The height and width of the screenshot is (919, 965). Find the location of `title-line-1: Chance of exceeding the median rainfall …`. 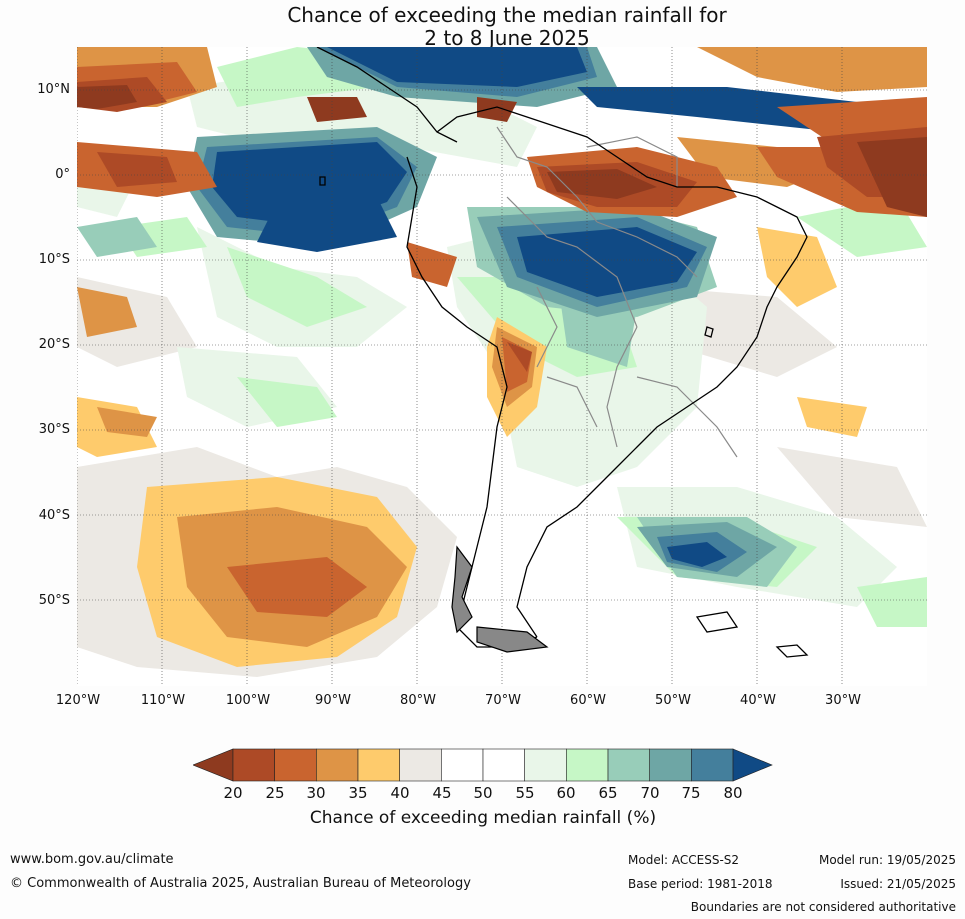

title-line-1: Chance of exceeding the median rainfall … is located at coordinates (507, 15).